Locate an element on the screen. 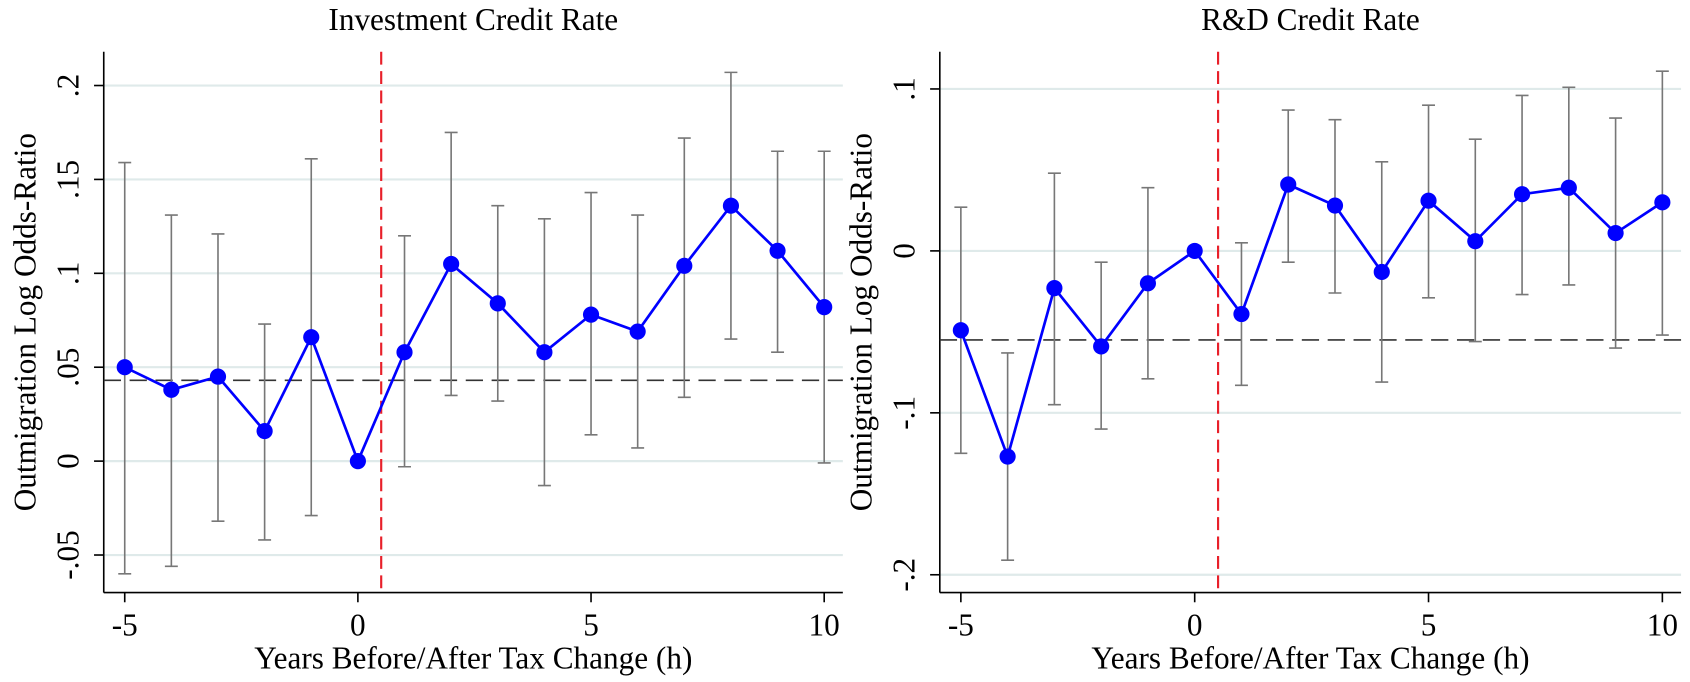 Image resolution: width=1690 pixels, height=682 pixels. y-tick-label: -.05 is located at coordinates (68, 554).